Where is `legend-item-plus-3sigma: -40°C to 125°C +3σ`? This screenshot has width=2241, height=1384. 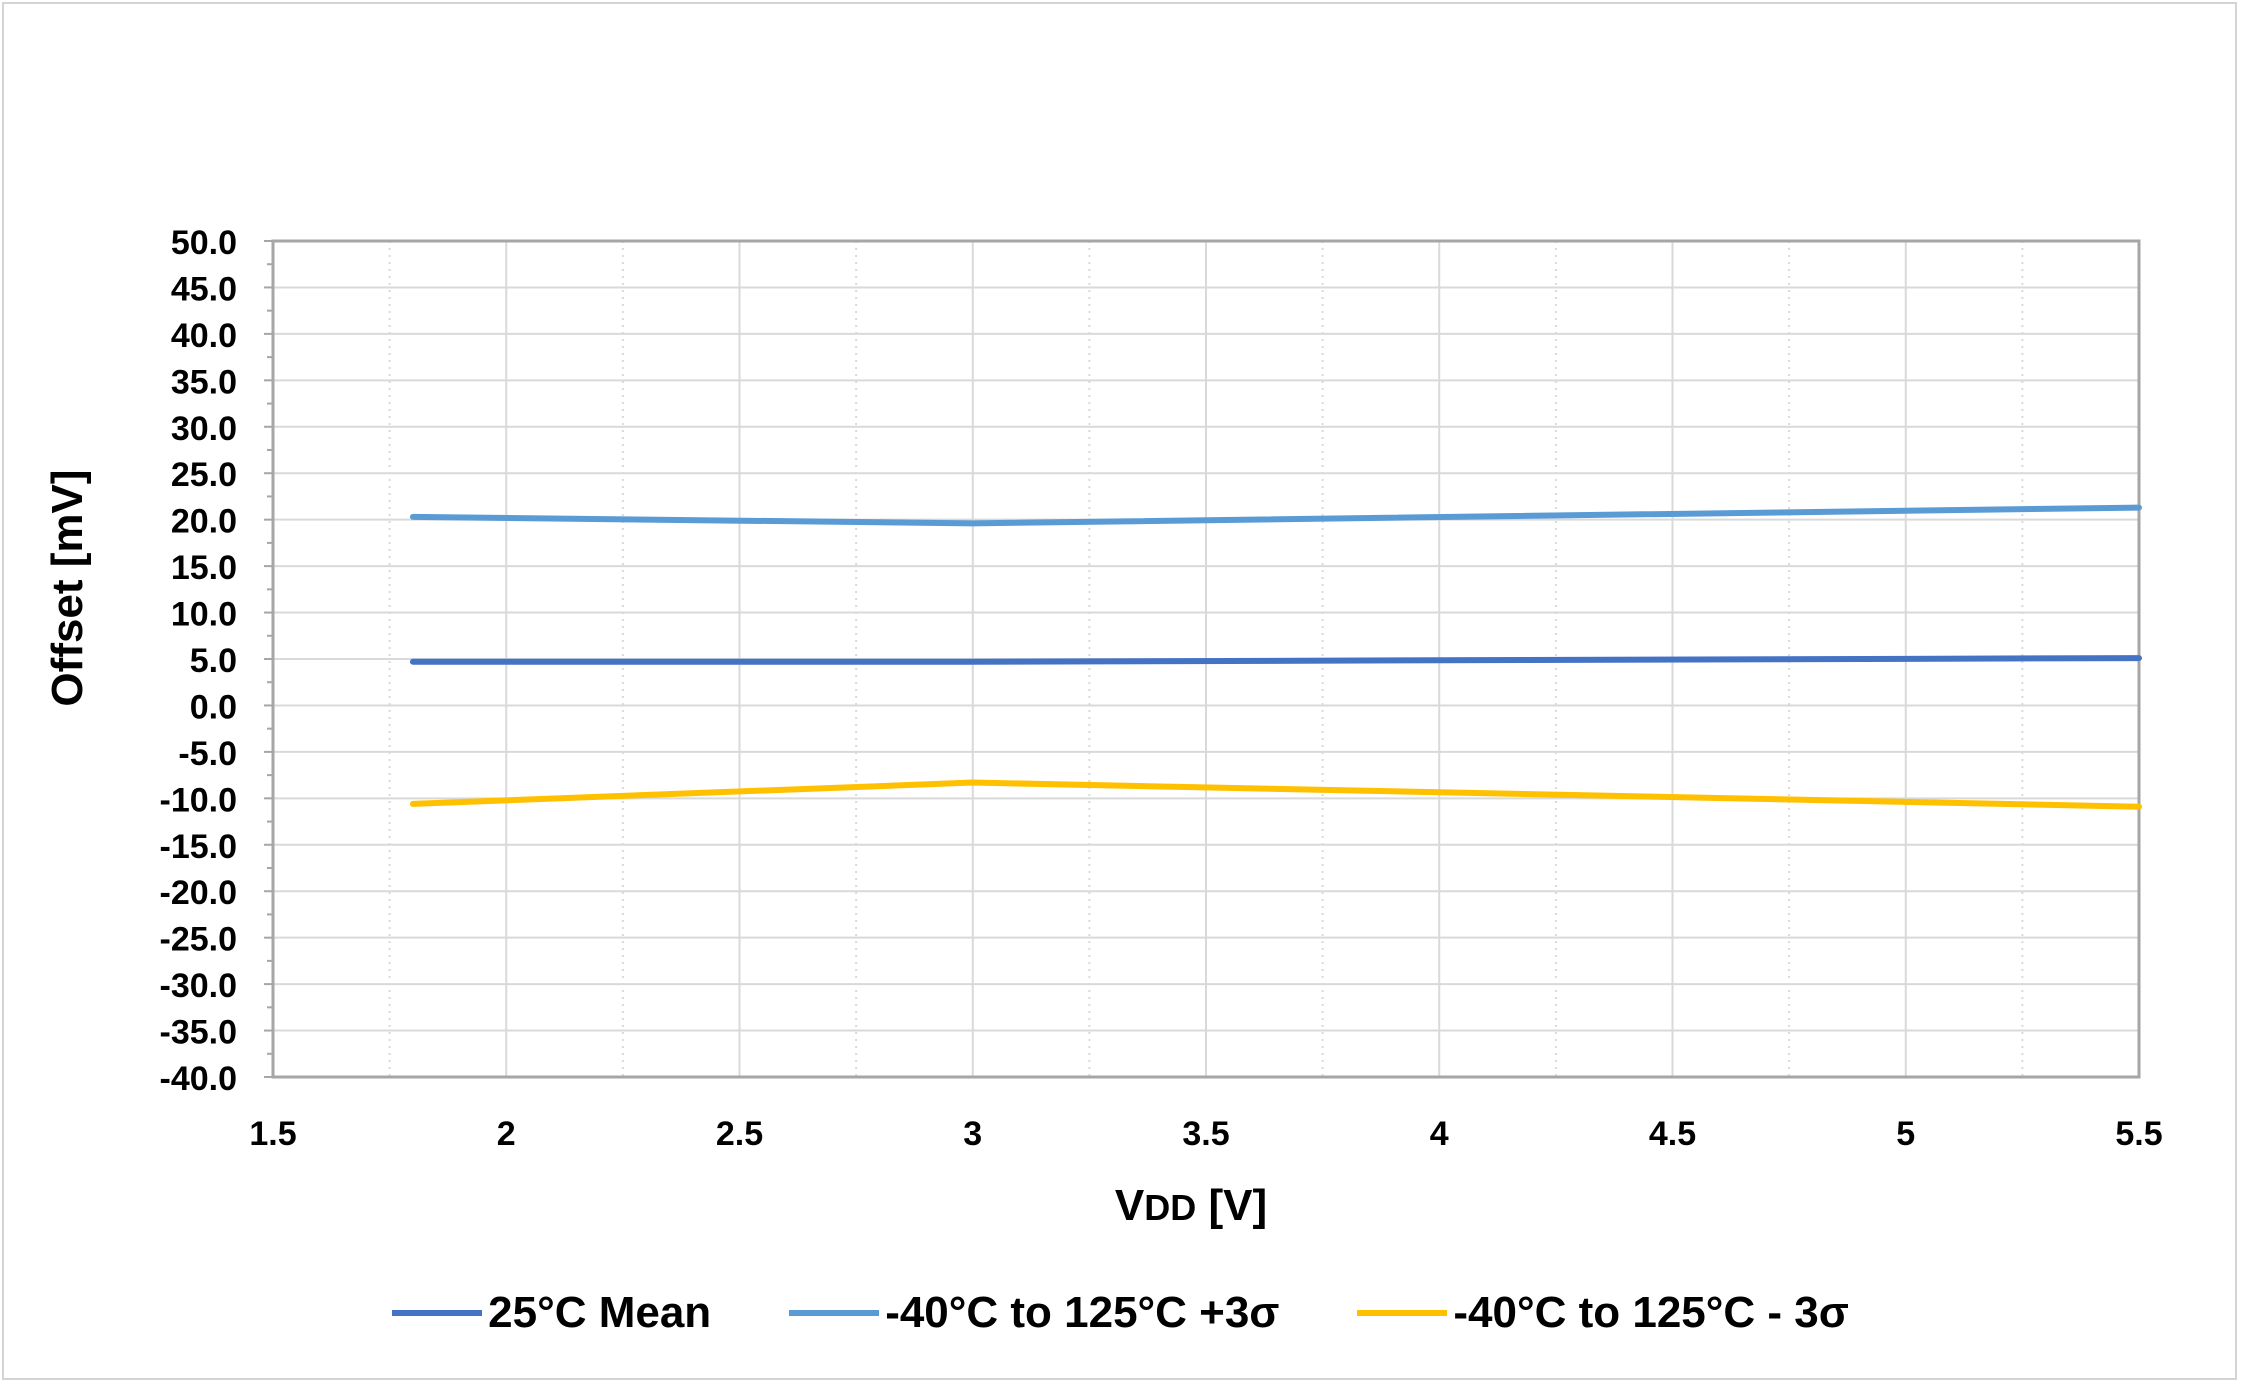
legend-item-plus-3sigma: -40°C to 125°C +3σ is located at coordinates (1034, 1313).